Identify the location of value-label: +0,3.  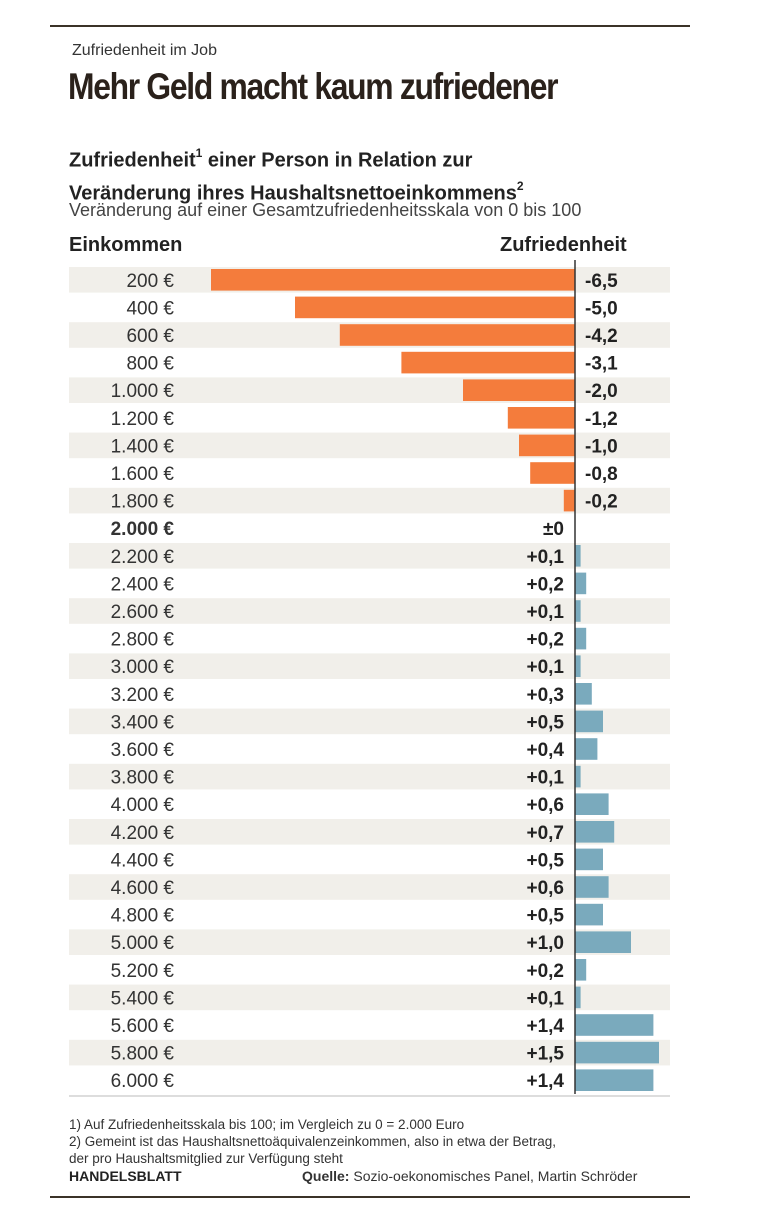
(545, 695).